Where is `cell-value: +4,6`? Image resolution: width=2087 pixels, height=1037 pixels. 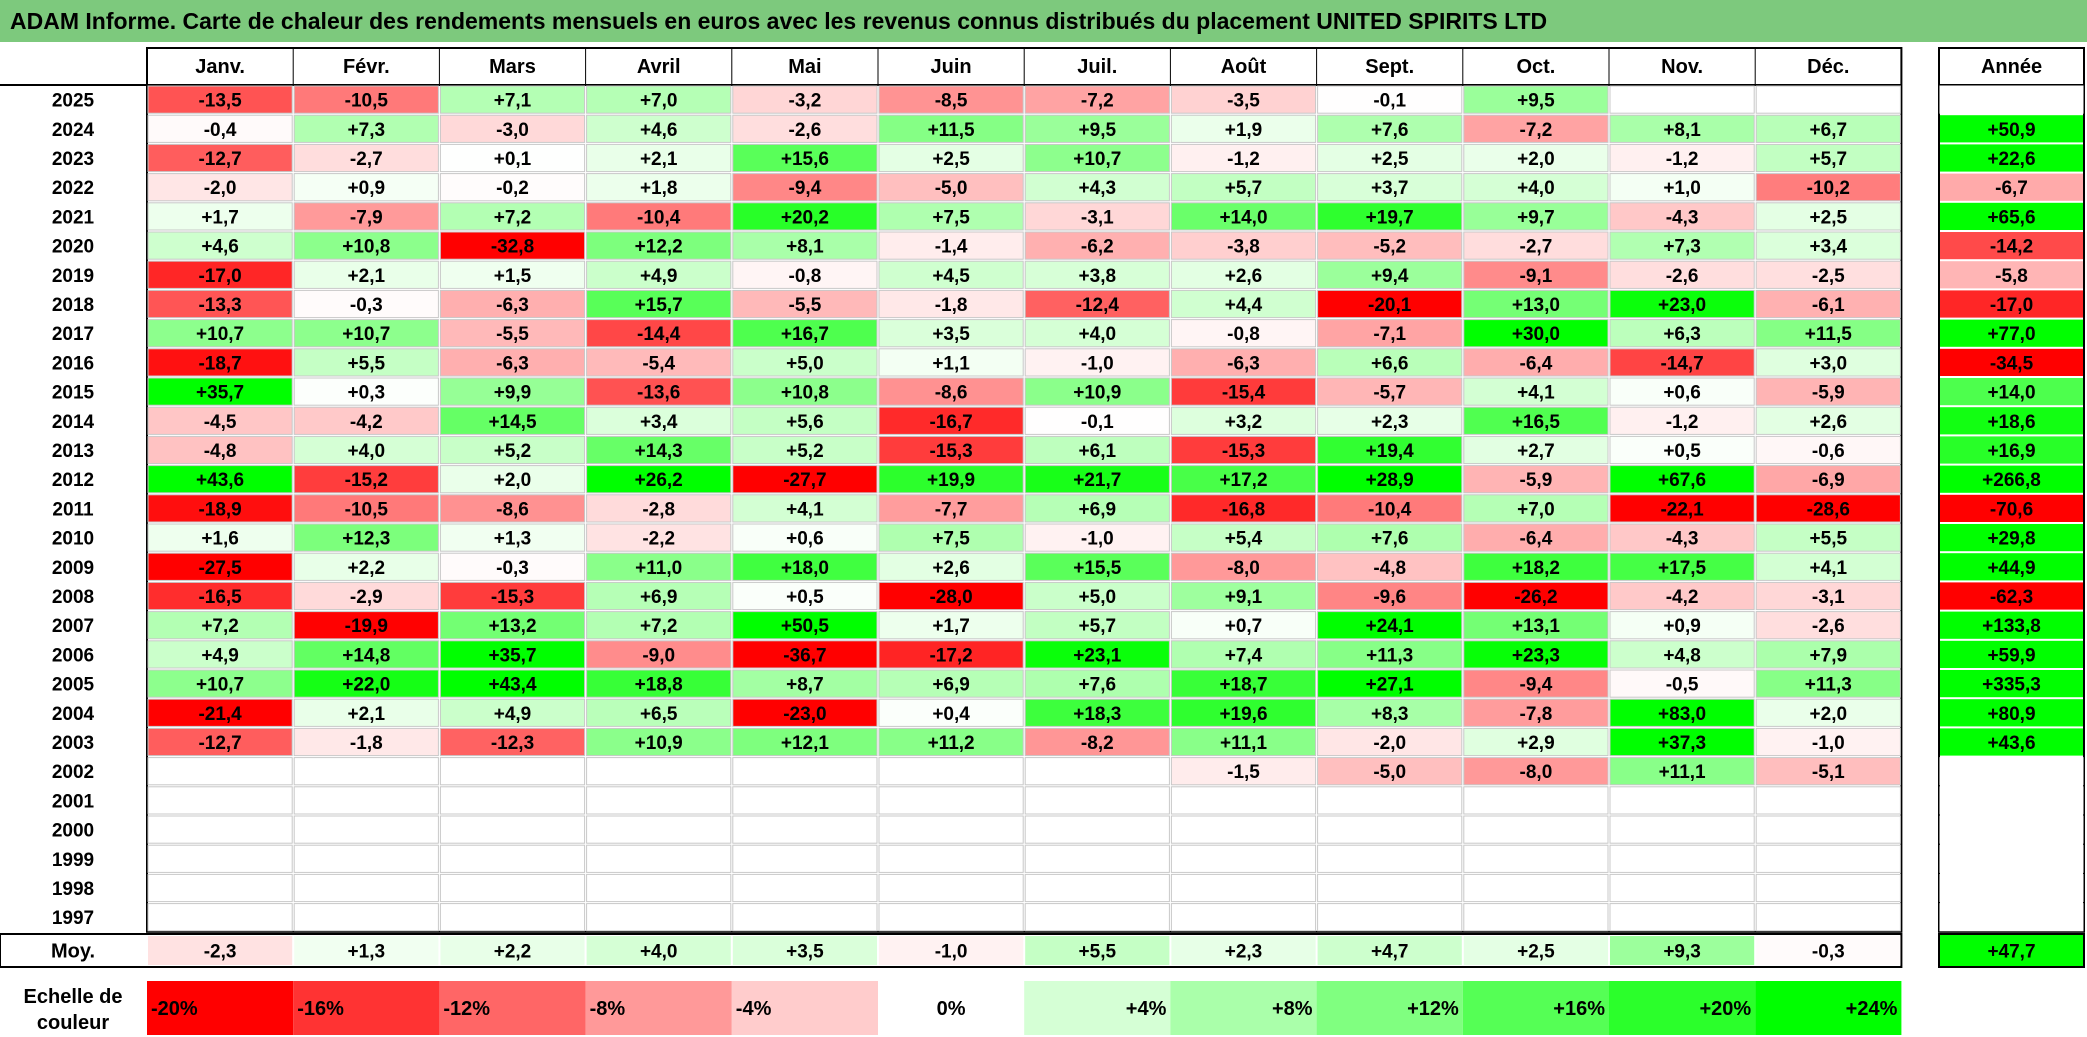 cell-value: +4,6 is located at coordinates (220, 247).